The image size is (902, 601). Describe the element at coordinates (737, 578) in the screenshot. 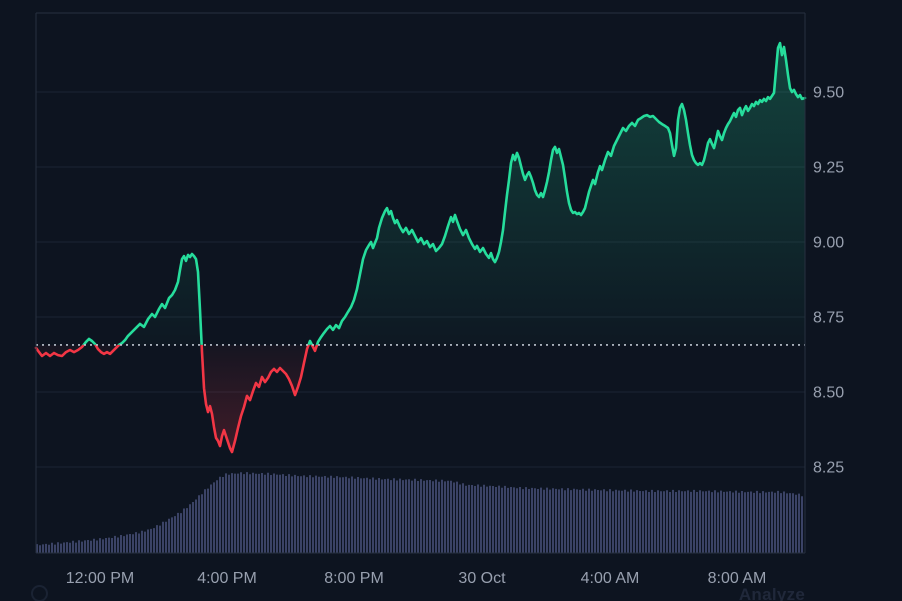

I see `time-axis-label: 8:00 AM` at that location.